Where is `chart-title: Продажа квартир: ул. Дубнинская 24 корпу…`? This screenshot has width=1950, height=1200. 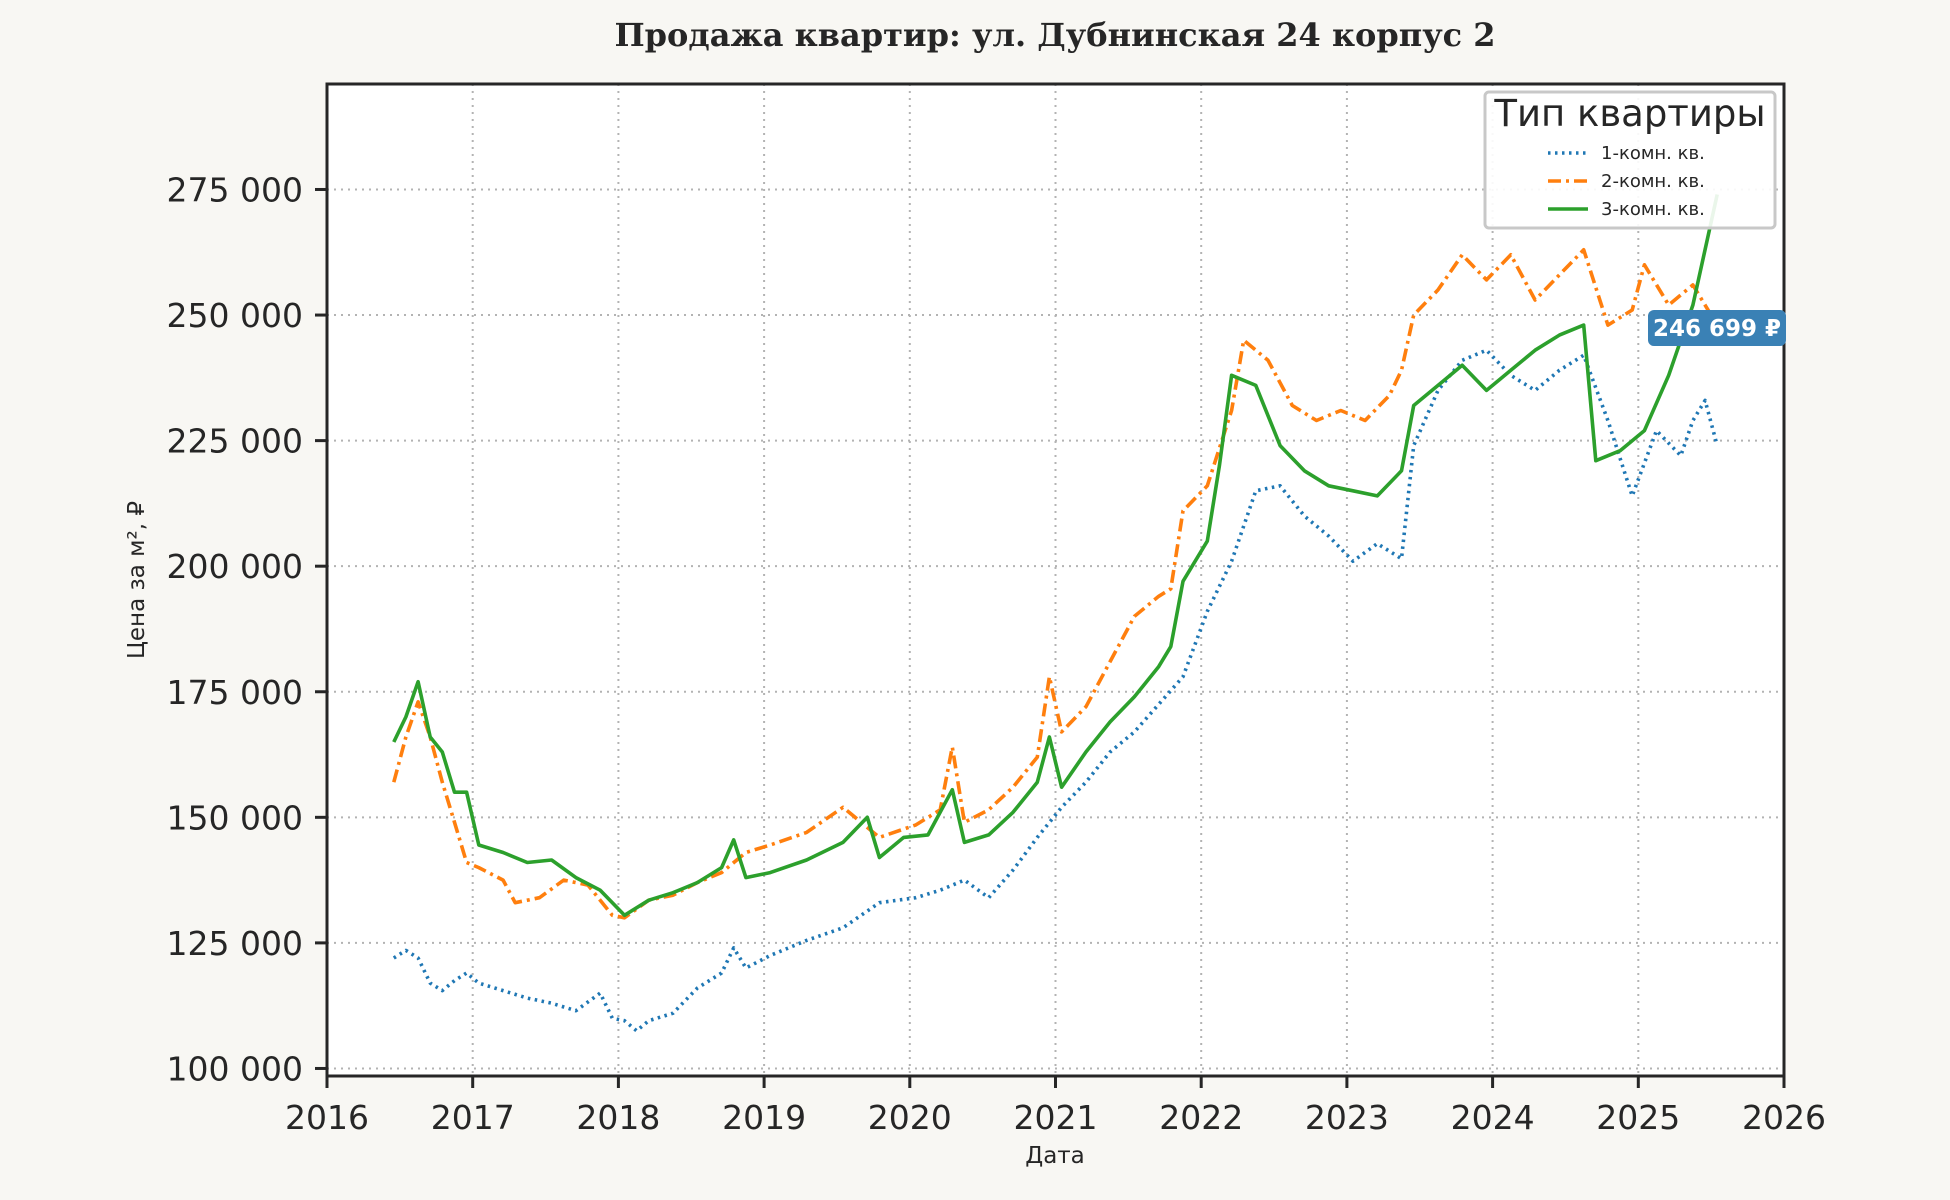
chart-title: Продажа квартир: ул. Дубнинская 24 корпу… is located at coordinates (1054, 35).